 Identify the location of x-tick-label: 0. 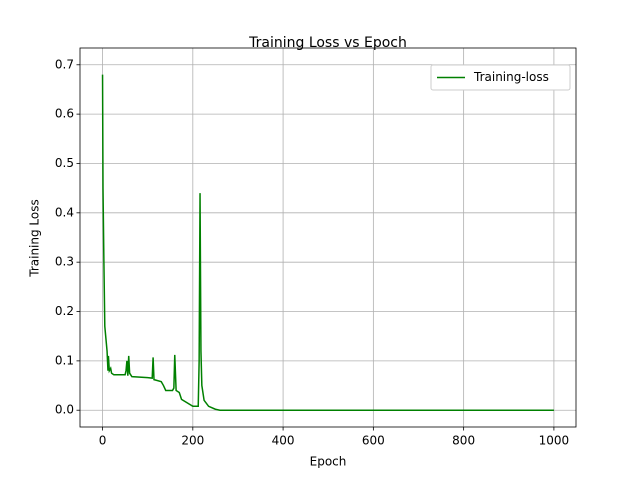
(103, 441).